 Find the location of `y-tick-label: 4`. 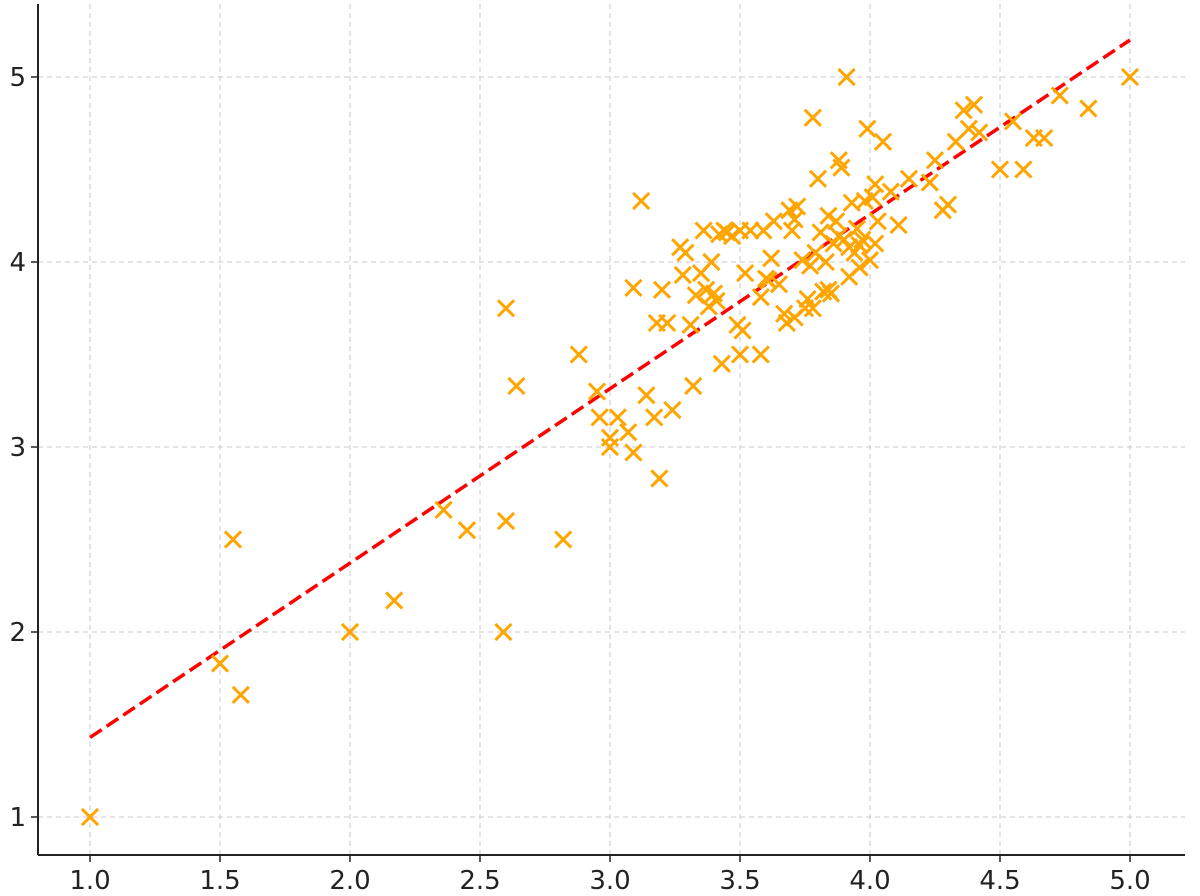

y-tick-label: 4 is located at coordinates (17, 263).